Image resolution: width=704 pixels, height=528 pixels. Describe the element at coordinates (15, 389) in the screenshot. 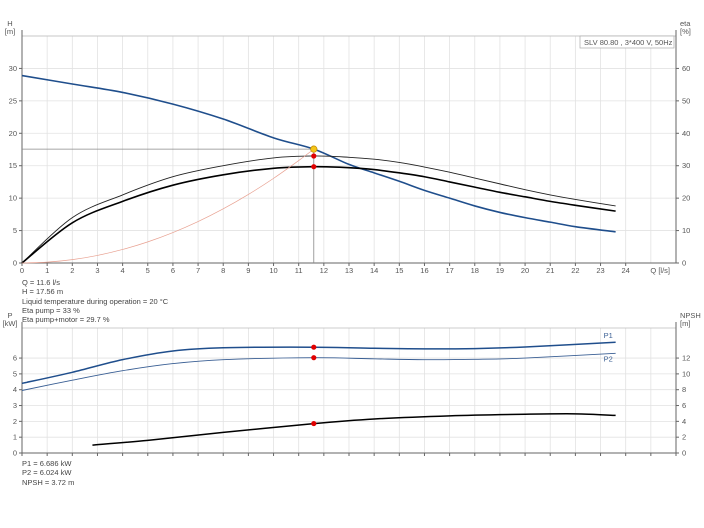

I see `y-tick-label-left: 4` at that location.